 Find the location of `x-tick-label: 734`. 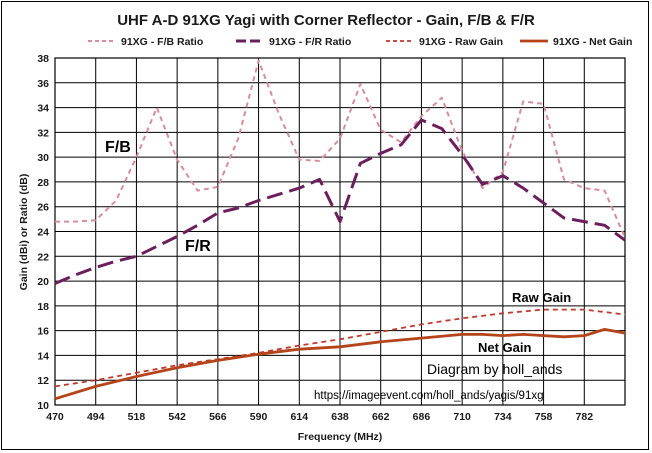

x-tick-label: 734 is located at coordinates (503, 417).